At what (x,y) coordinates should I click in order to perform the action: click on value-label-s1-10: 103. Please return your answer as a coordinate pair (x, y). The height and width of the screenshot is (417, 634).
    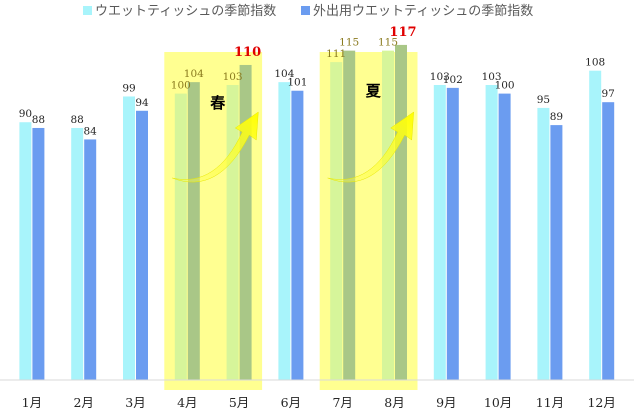
    Looking at the image, I should click on (492, 77).